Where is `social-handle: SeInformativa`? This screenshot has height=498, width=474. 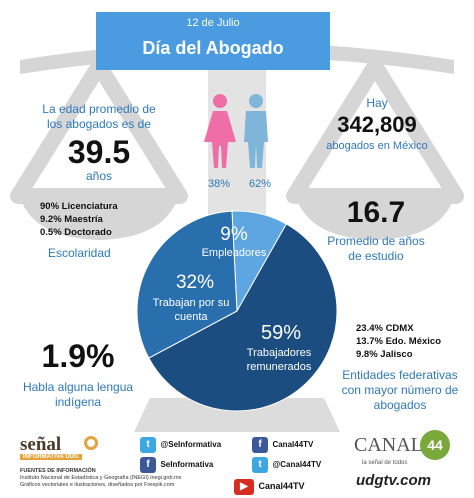 social-handle: SeInformativa is located at coordinates (187, 464).